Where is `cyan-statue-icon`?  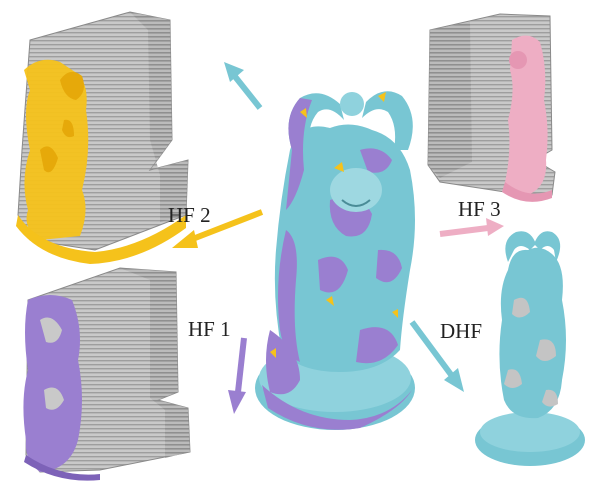
cyan-statue-icon is located at coordinates (530, 348).